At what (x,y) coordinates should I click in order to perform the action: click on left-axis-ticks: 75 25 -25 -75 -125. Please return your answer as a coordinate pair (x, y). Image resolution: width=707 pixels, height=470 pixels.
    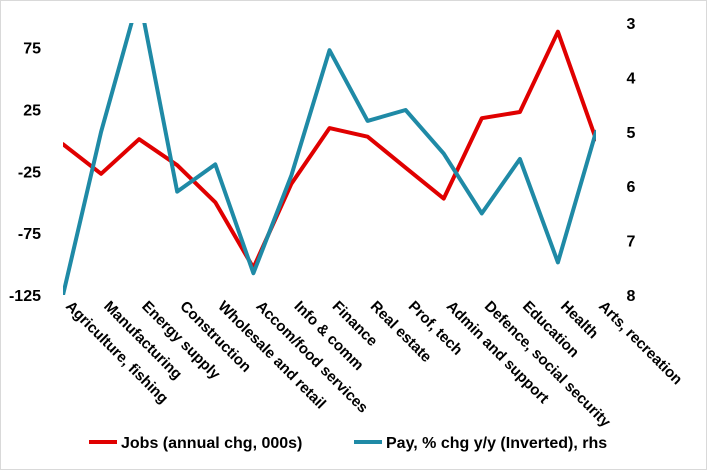
    Looking at the image, I should click on (25, 173).